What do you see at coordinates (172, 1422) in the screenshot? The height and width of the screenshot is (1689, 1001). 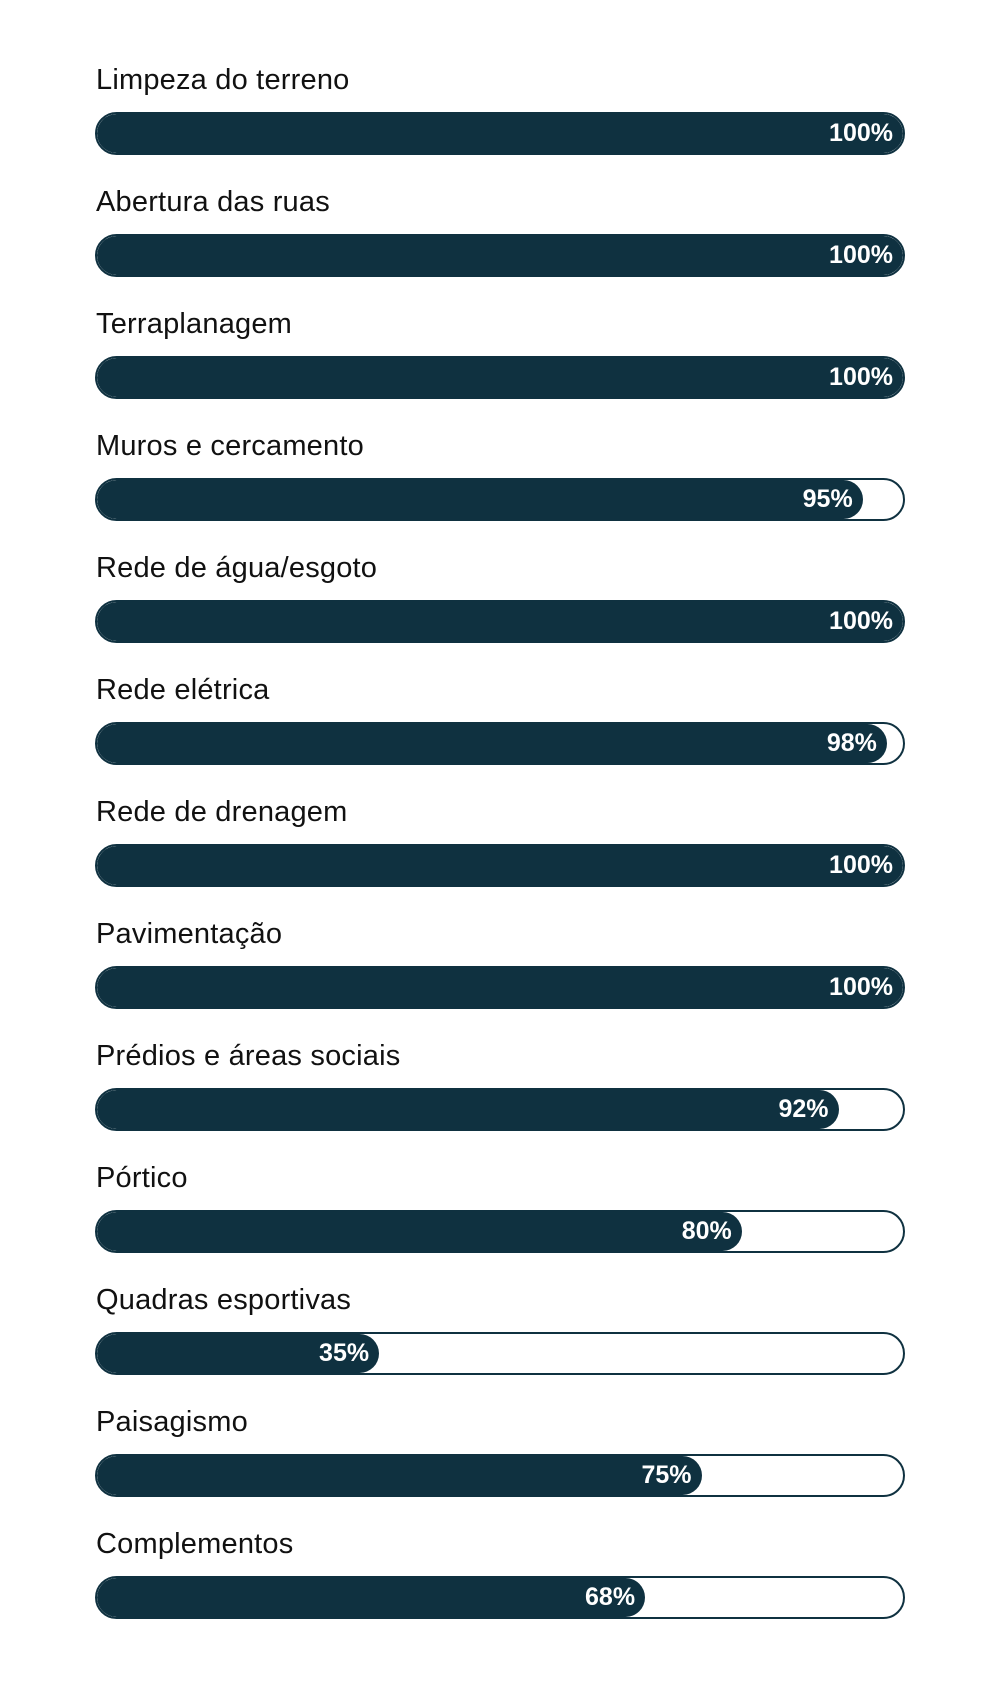 I see `progress-label: Paisagismo` at bounding box center [172, 1422].